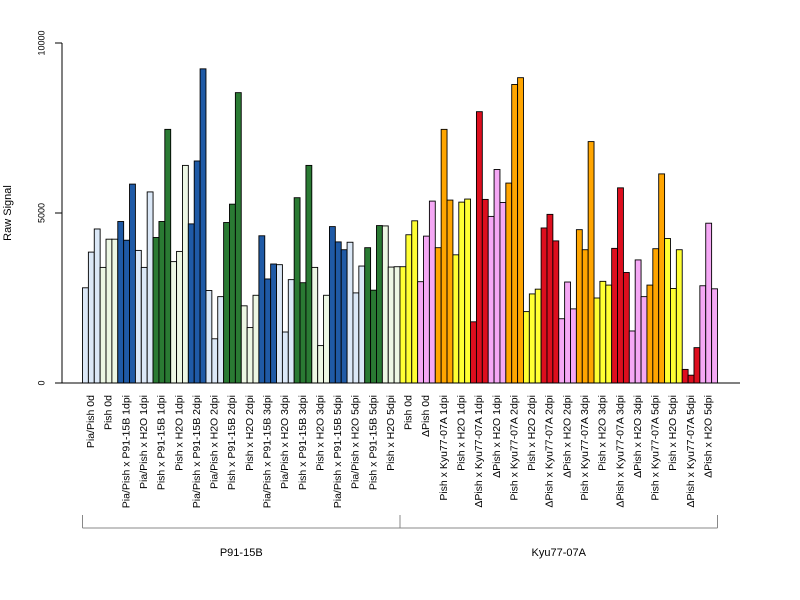 This screenshot has height=600, width=800. What do you see at coordinates (285, 442) in the screenshot?
I see `x-tick-label: Pia/Pish x H2O 3dpi` at bounding box center [285, 442].